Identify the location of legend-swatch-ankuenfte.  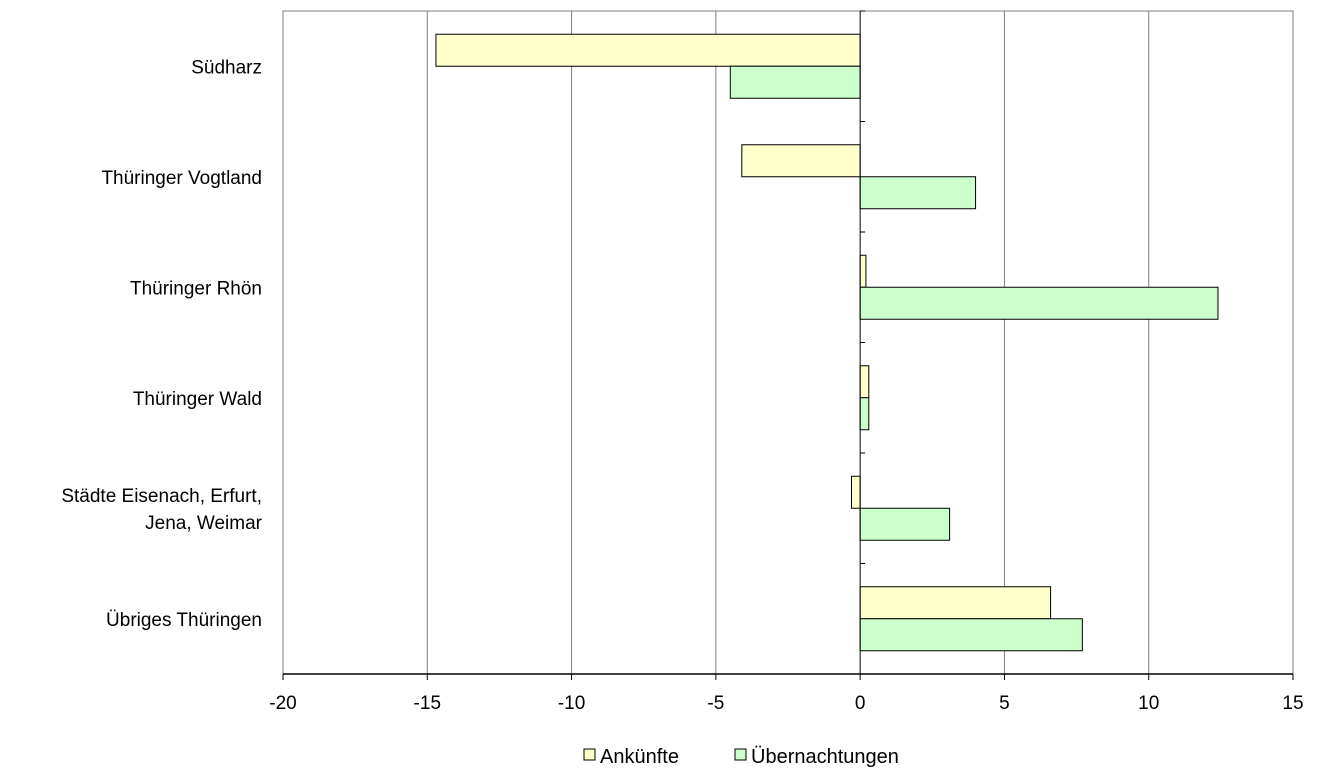
(589, 754).